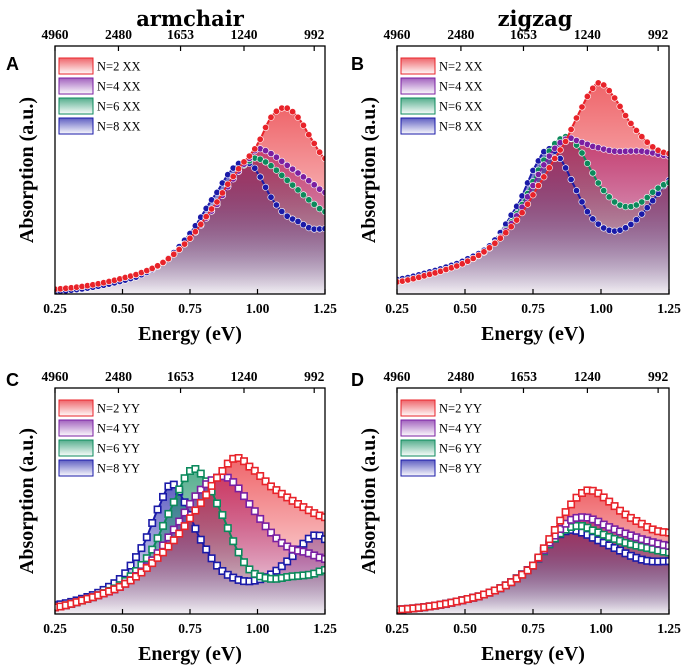 Image resolution: width=692 pixels, height=670 pixels. I want to click on column-title-zigzag: zigzag, so click(535, 18).